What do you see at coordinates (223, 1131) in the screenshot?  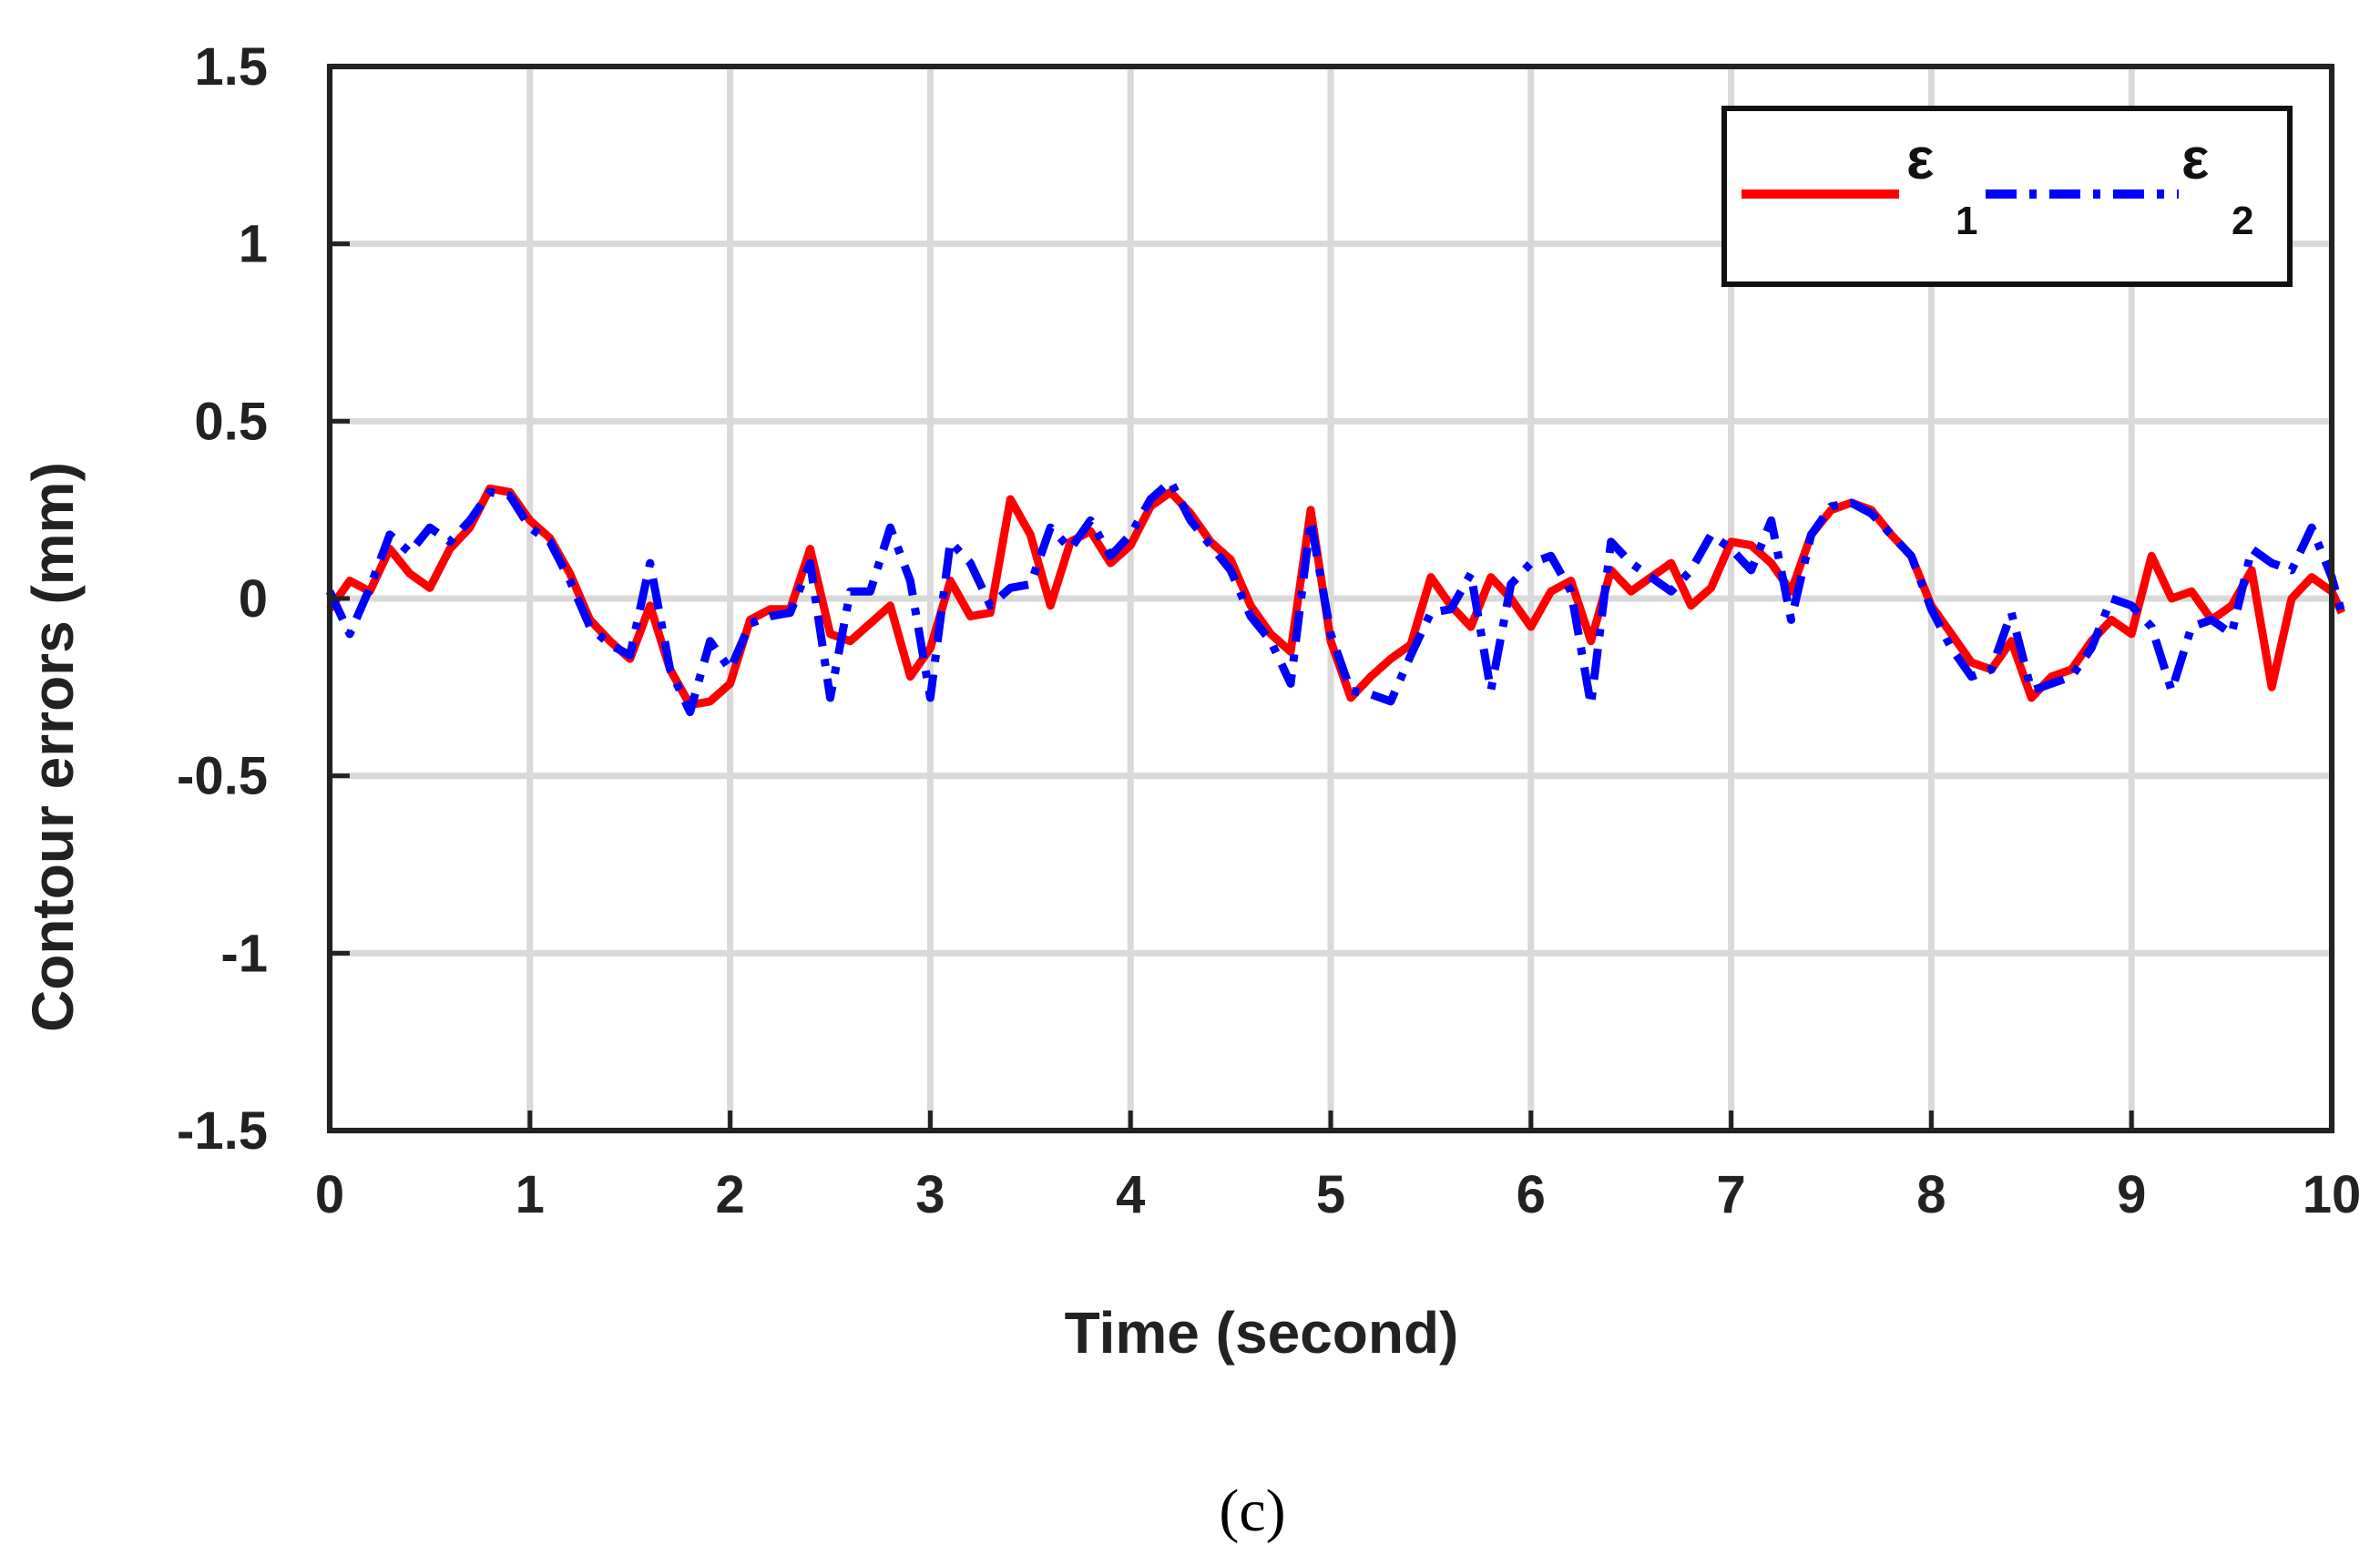 I see `y-tick-label: -1.5` at bounding box center [223, 1131].